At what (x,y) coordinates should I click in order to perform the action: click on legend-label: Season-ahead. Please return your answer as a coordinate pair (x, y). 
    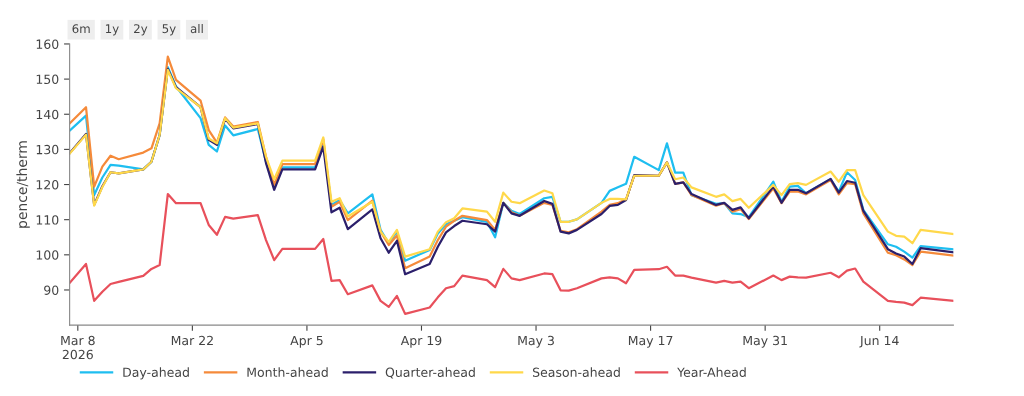
    Looking at the image, I should click on (576, 372).